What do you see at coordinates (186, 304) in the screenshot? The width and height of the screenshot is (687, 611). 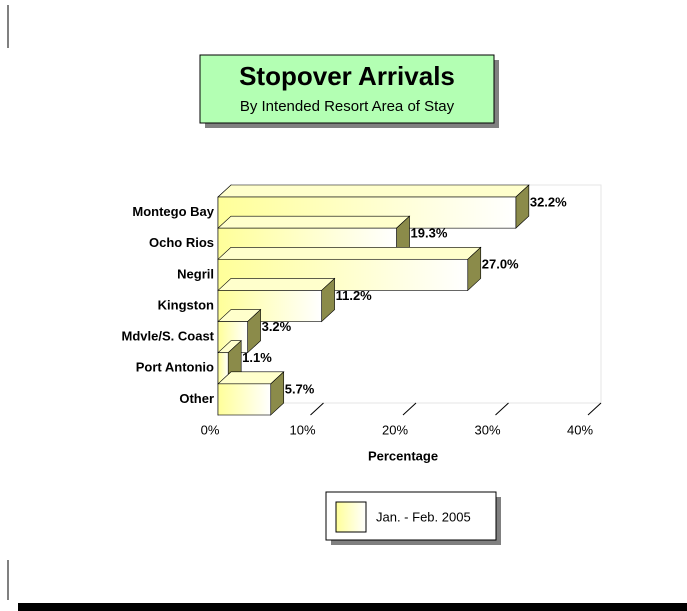 I see `y-tick-label: Kingston` at bounding box center [186, 304].